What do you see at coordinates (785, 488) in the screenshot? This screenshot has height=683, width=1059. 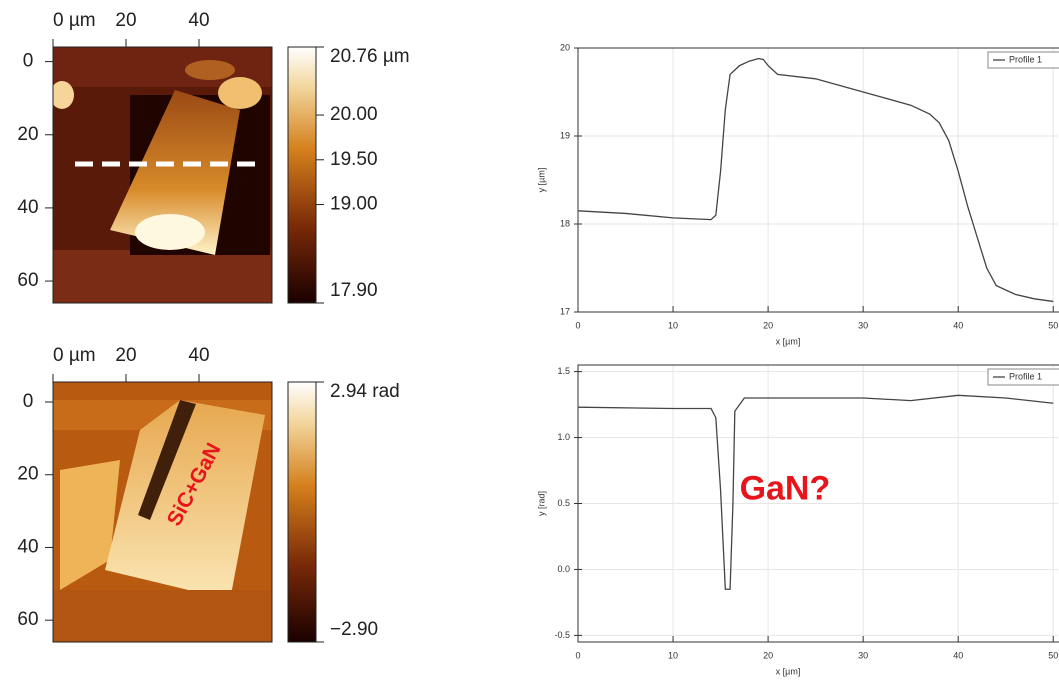 I see `annotation: GaN?` at bounding box center [785, 488].